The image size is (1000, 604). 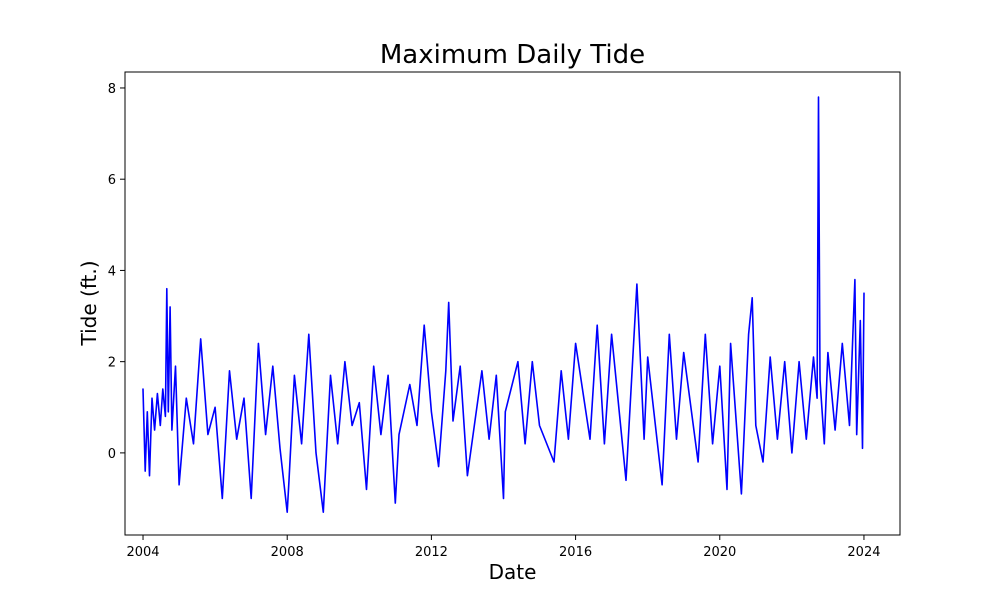 I want to click on x-tick-label: 2012, so click(x=431, y=552).